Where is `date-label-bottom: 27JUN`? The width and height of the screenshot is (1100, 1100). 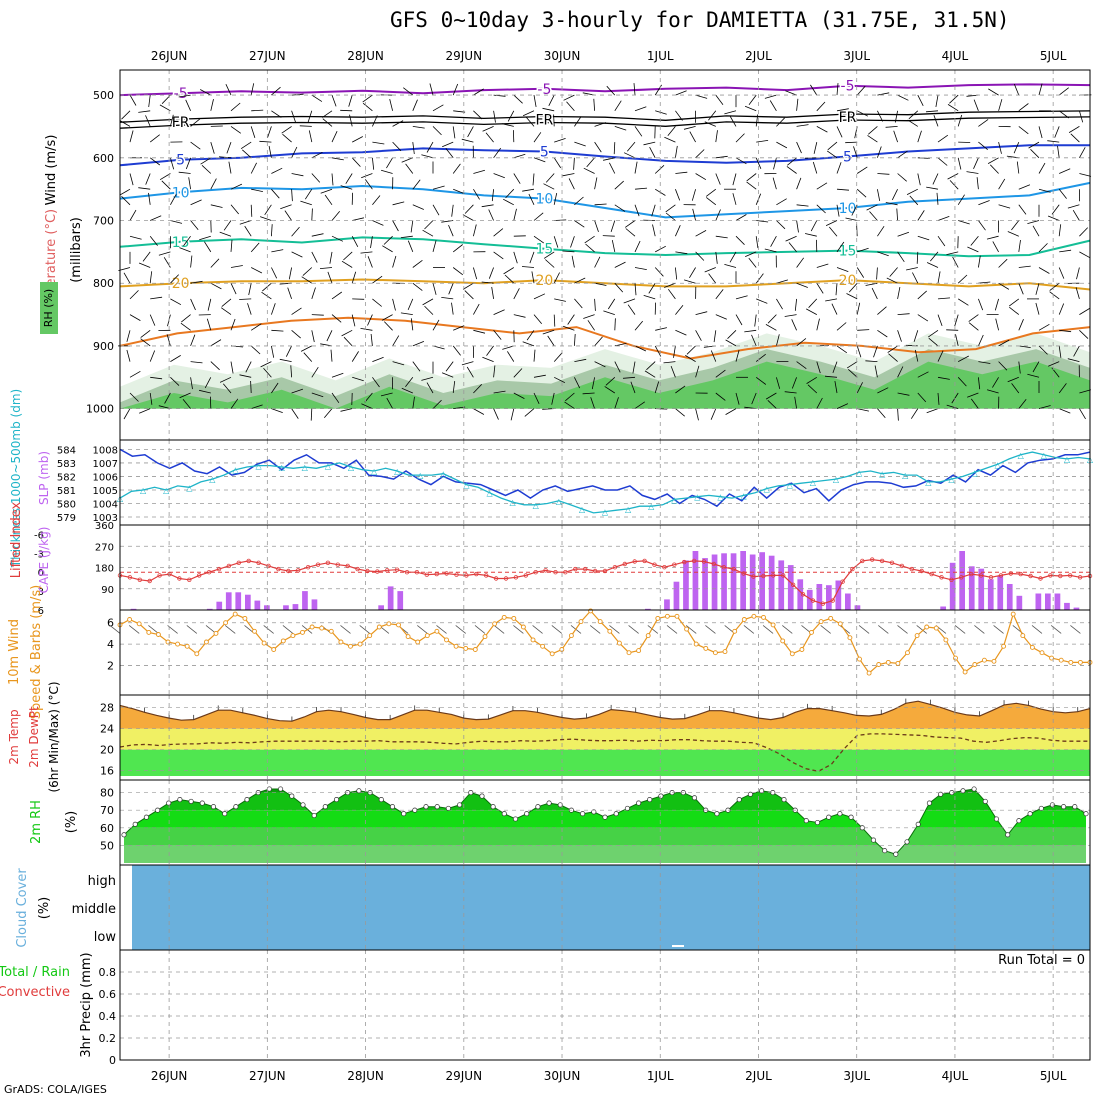 date-label-bottom: 27JUN is located at coordinates (267, 1076).